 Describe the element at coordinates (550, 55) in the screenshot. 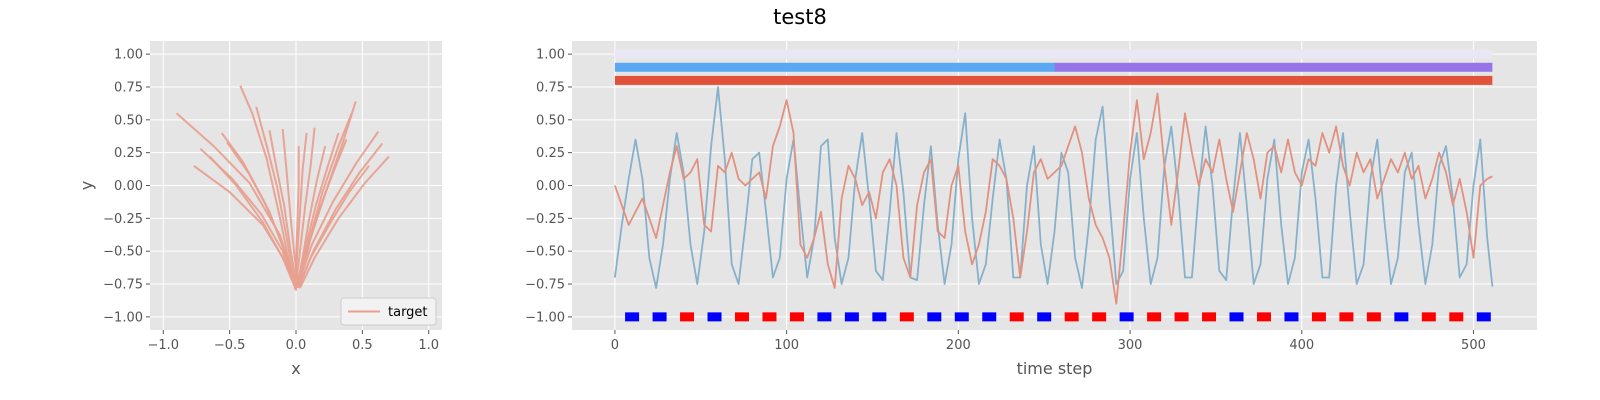

I see `time-series-y-tick-label: 1.00` at that location.